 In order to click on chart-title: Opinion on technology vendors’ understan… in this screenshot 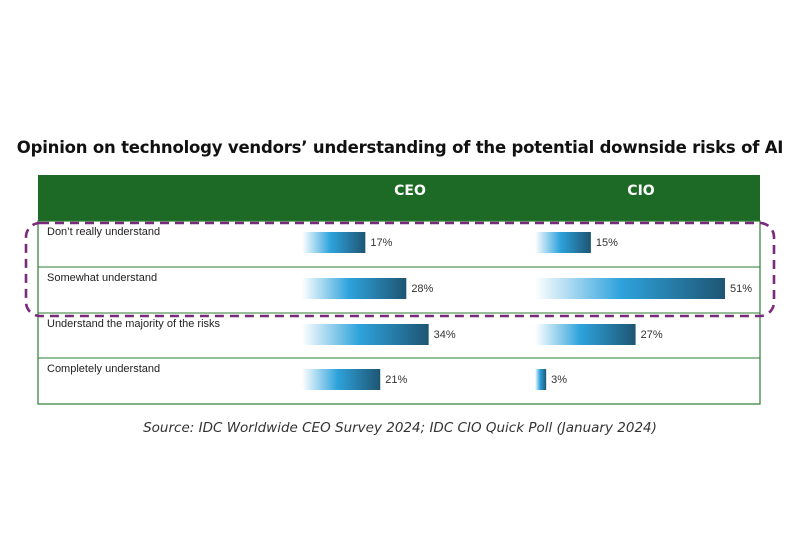, I will do `click(400, 147)`.